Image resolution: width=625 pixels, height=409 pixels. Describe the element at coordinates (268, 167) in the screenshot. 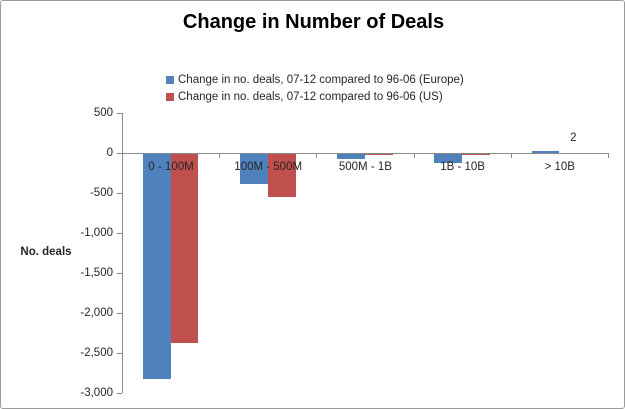

I see `category-label-1: 100M - 500M` at that location.